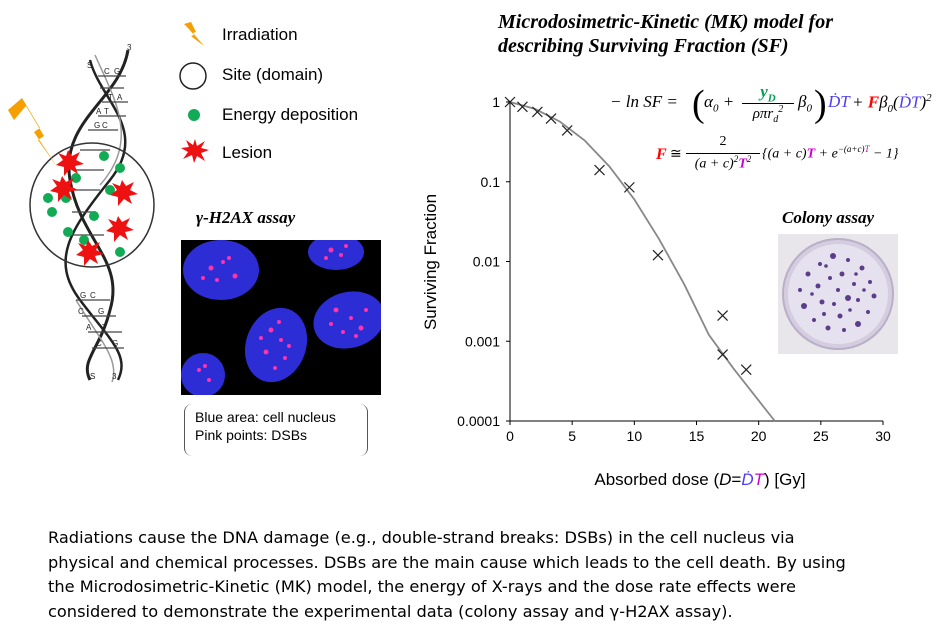 The image size is (942, 640). Describe the element at coordinates (430, 262) in the screenshot. I see `chart-ylabel: Surviving Fraction` at that location.